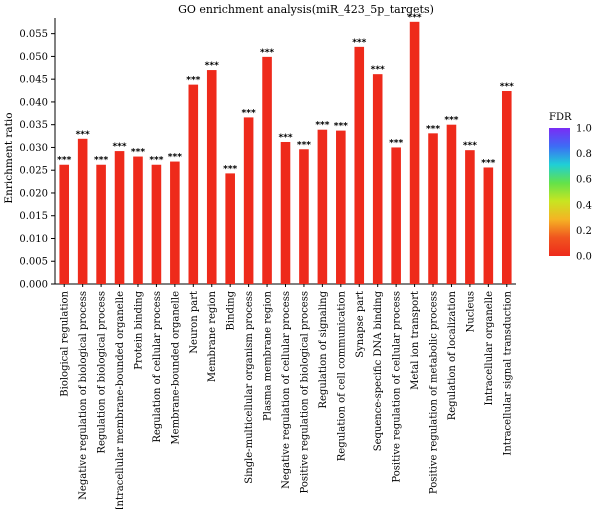 The width and height of the screenshot is (600, 509). What do you see at coordinates (452, 355) in the screenshot?
I see `x-category-label: Regulation of localization` at bounding box center [452, 355].